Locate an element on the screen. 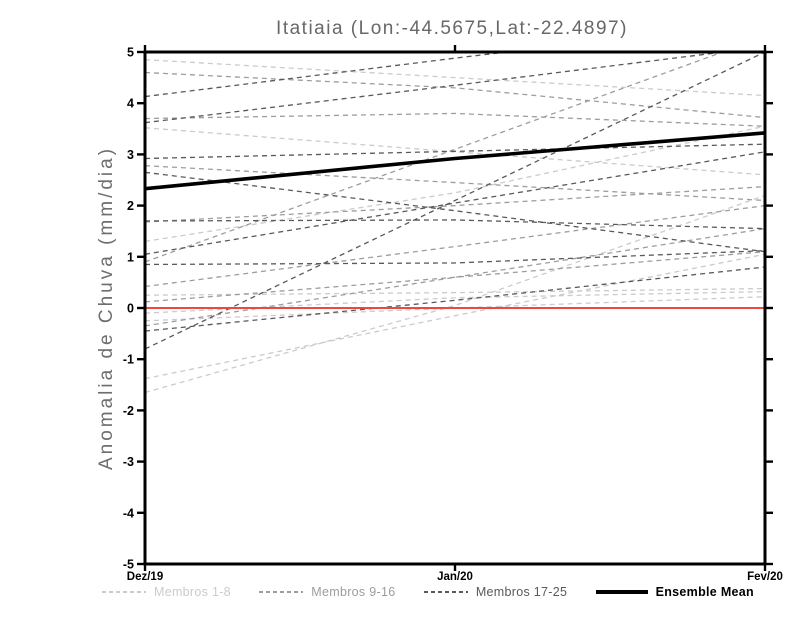 This screenshot has height=618, width=800. y-tick-label: -1 is located at coordinates (128, 360).